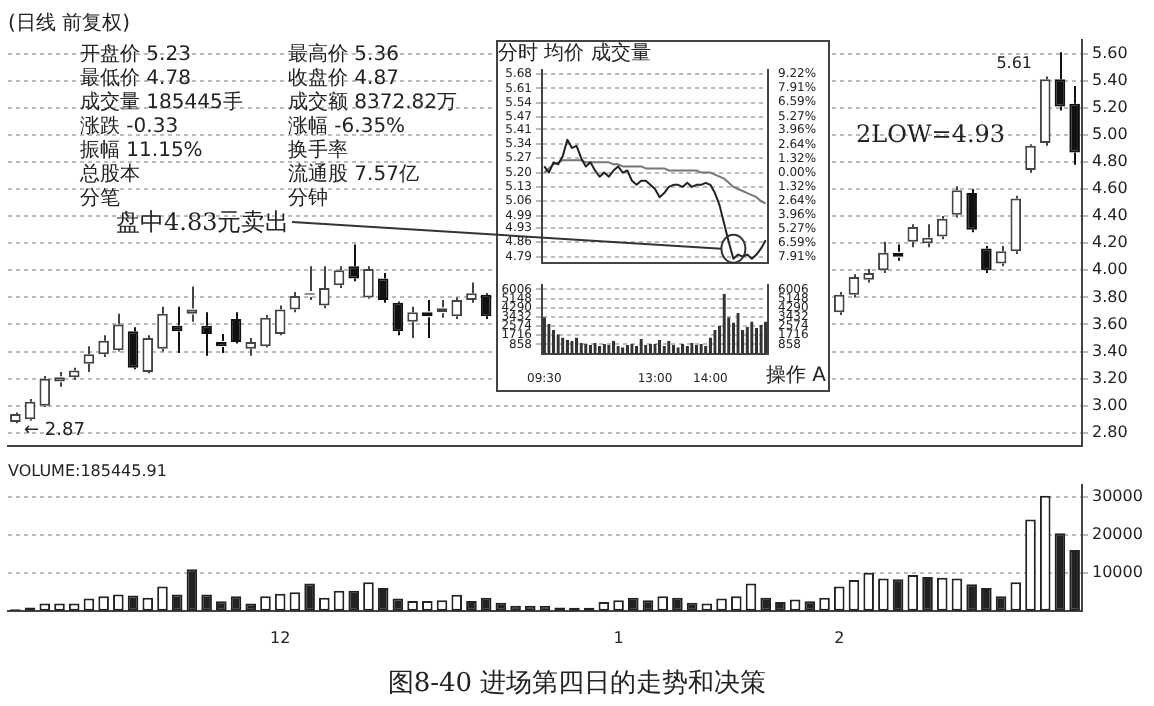  Describe the element at coordinates (1110, 79) in the screenshot. I see `y-tick-label: 5.40` at that location.